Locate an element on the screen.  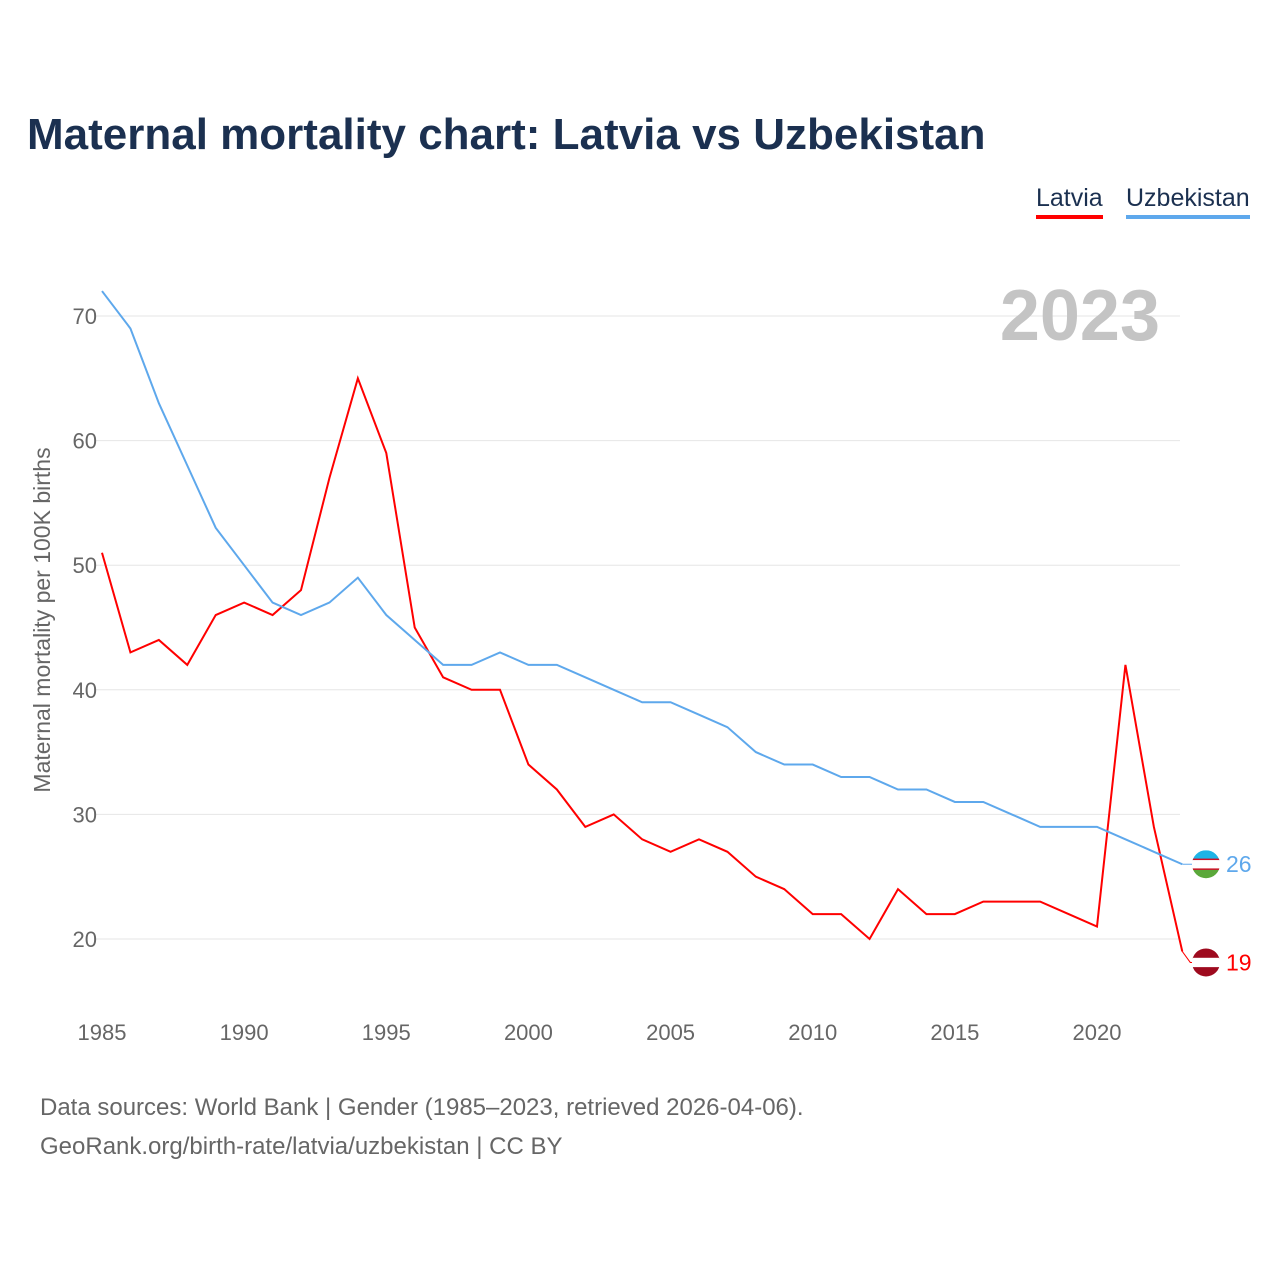
y-axis-label: Maternal mortality per 100K births is located at coordinates (42, 619).